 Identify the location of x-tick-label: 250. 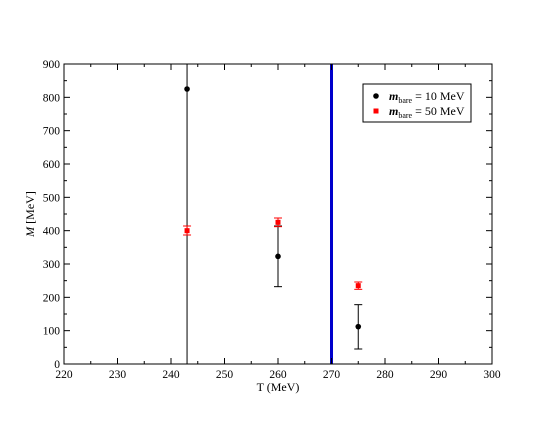
(225, 375).